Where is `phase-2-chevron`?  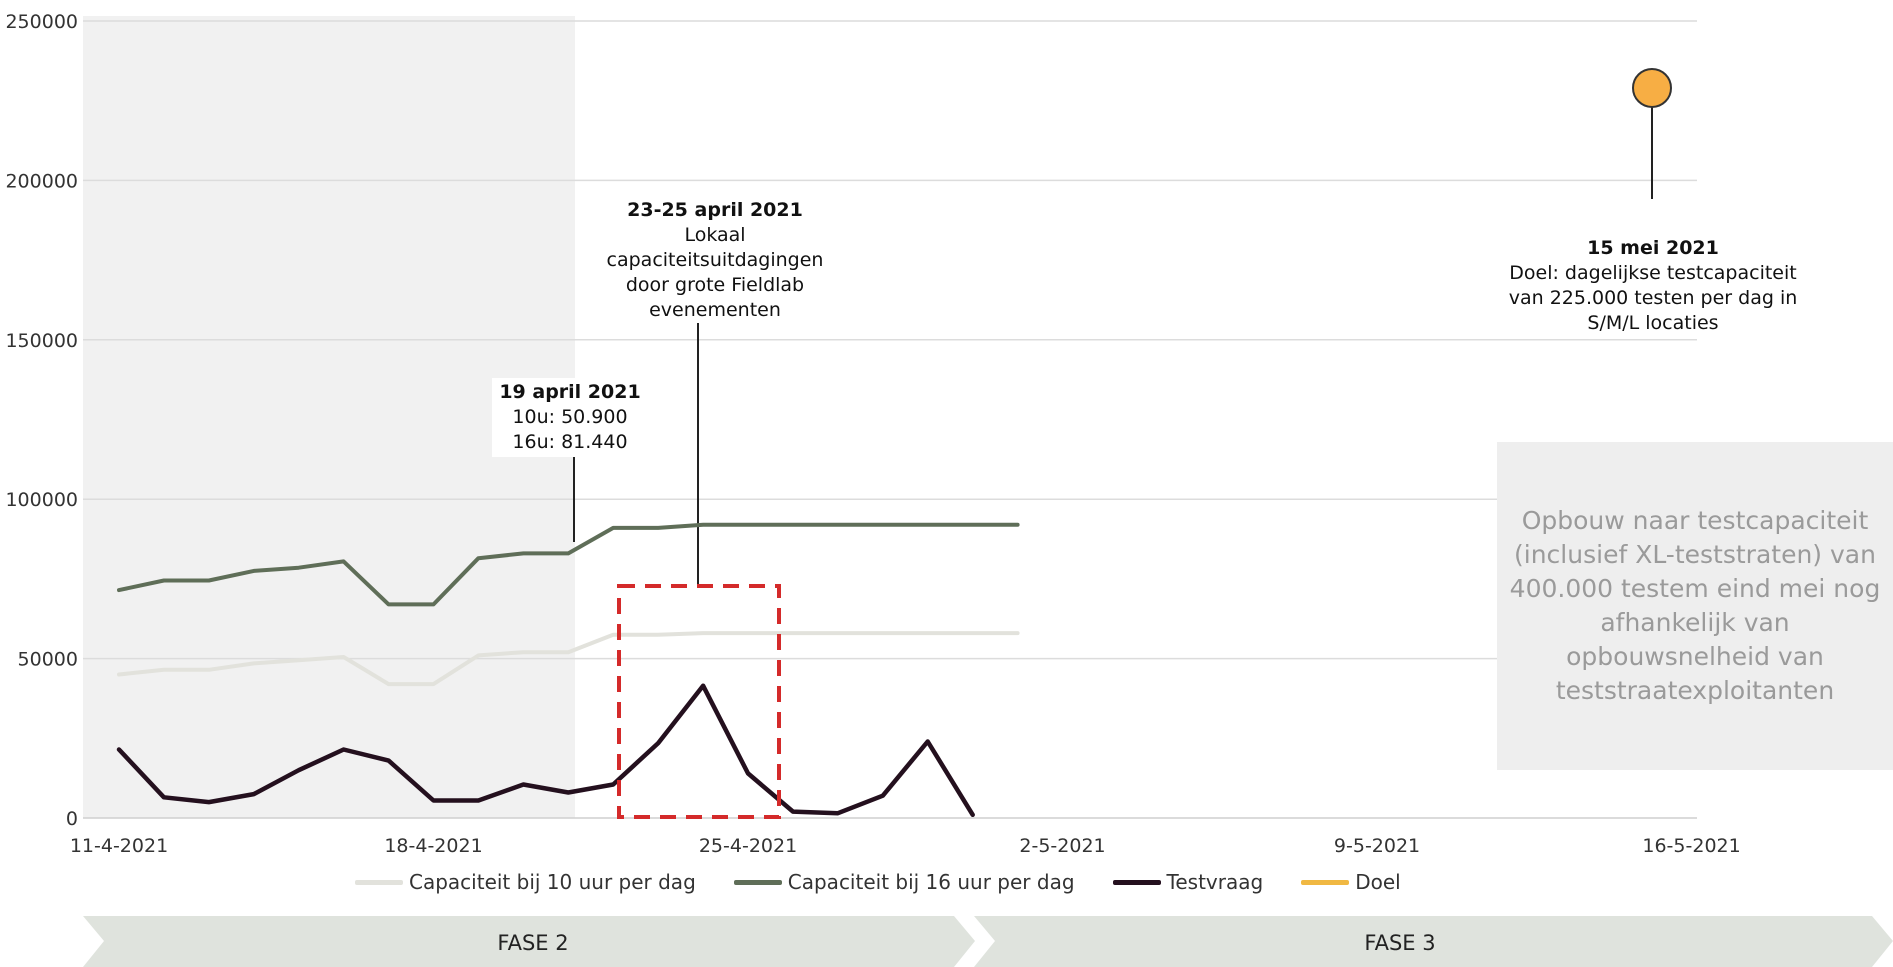
phase-2-chevron is located at coordinates (529, 941).